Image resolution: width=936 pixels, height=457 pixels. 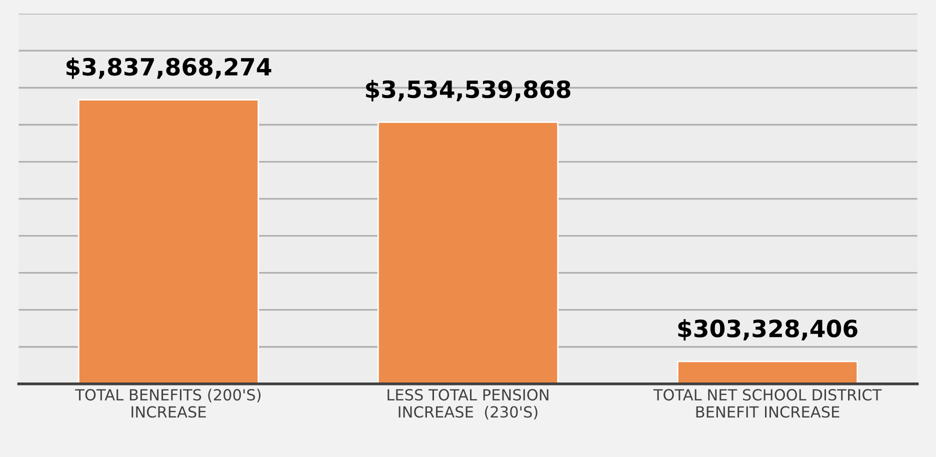 What do you see at coordinates (169, 68) in the screenshot?
I see `data-label: $3,837,868,274` at bounding box center [169, 68].